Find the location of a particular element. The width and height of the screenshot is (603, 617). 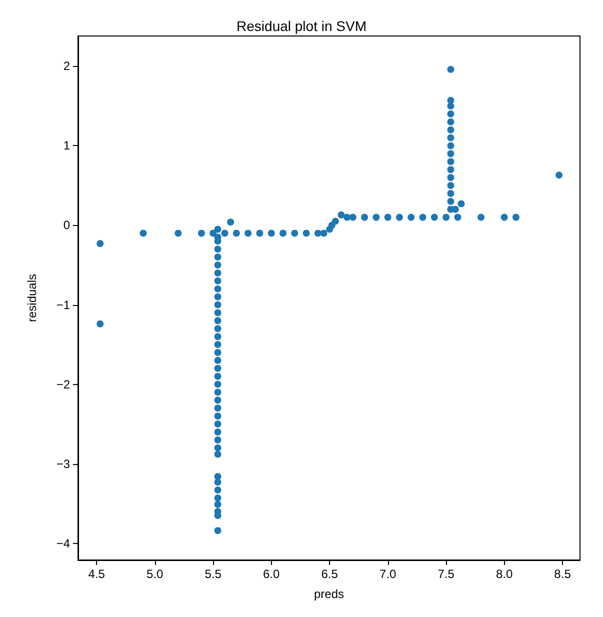

x-axis-title: preds is located at coordinates (329, 594).